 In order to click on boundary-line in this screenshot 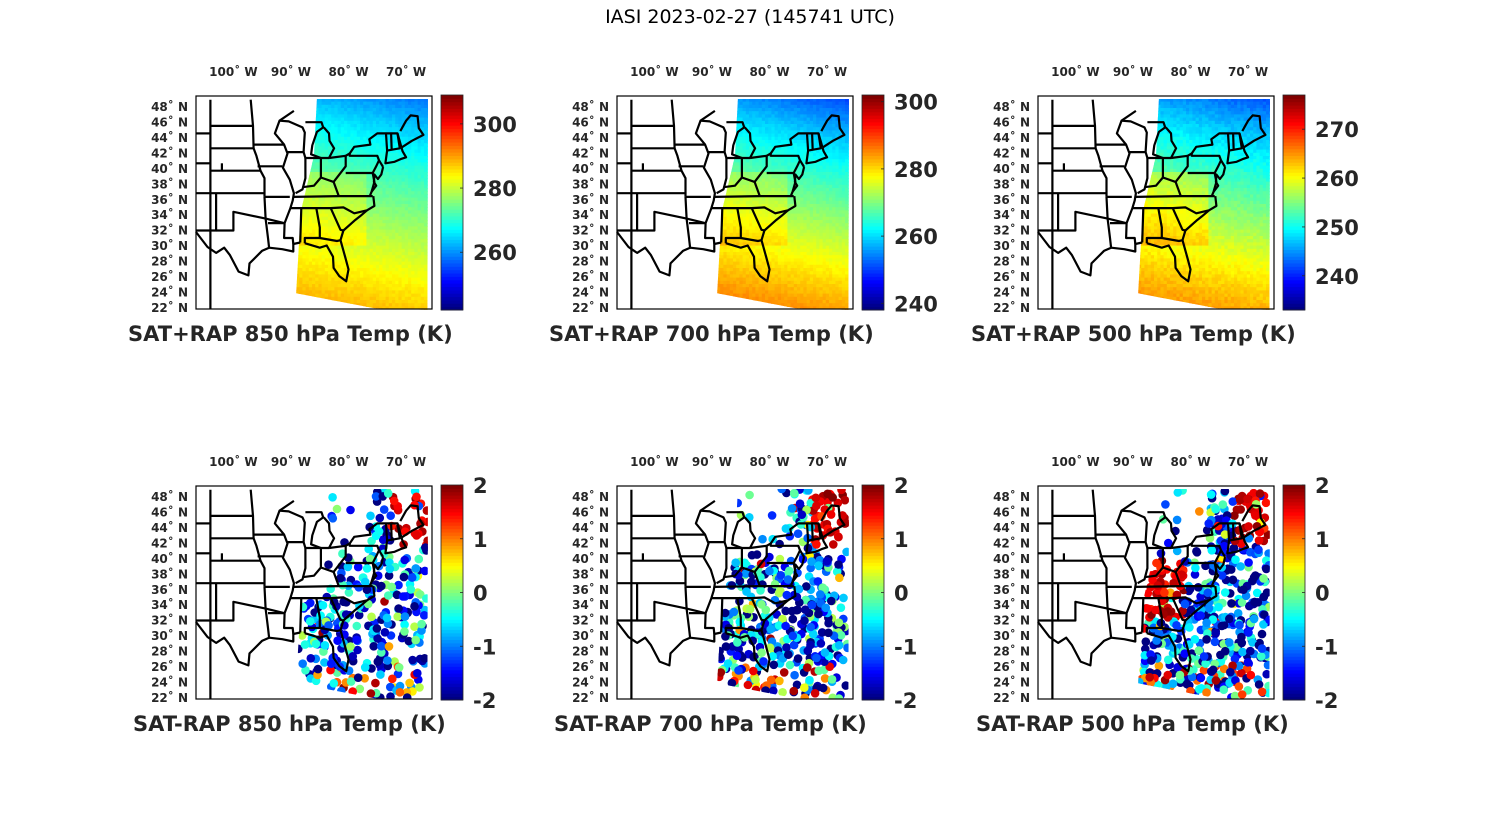, I will do `click(336, 246)`.